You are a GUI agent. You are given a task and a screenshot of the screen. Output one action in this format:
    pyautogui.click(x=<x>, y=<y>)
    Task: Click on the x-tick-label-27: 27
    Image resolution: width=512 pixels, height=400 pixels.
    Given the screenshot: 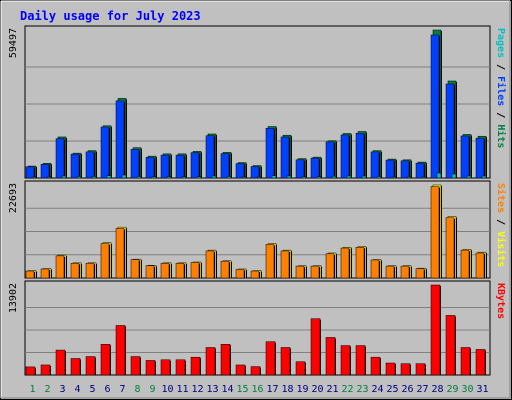 What is the action you would take?
    pyautogui.click(x=422, y=389)
    